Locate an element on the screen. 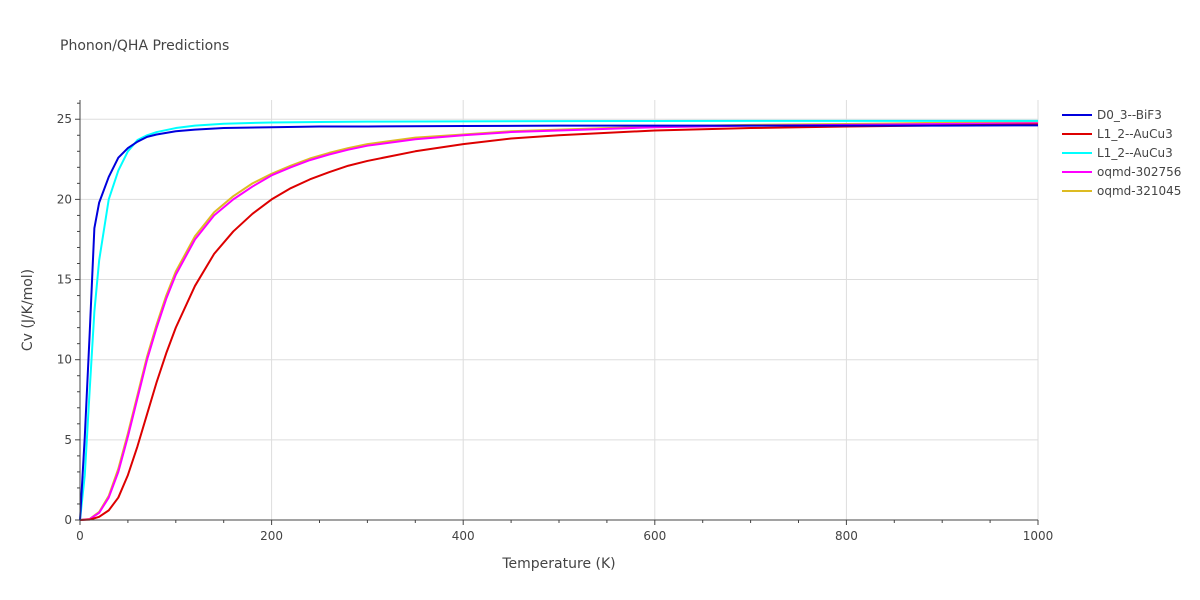 This screenshot has width=1200, height=600. y-tick-label: 20 is located at coordinates (64, 199).